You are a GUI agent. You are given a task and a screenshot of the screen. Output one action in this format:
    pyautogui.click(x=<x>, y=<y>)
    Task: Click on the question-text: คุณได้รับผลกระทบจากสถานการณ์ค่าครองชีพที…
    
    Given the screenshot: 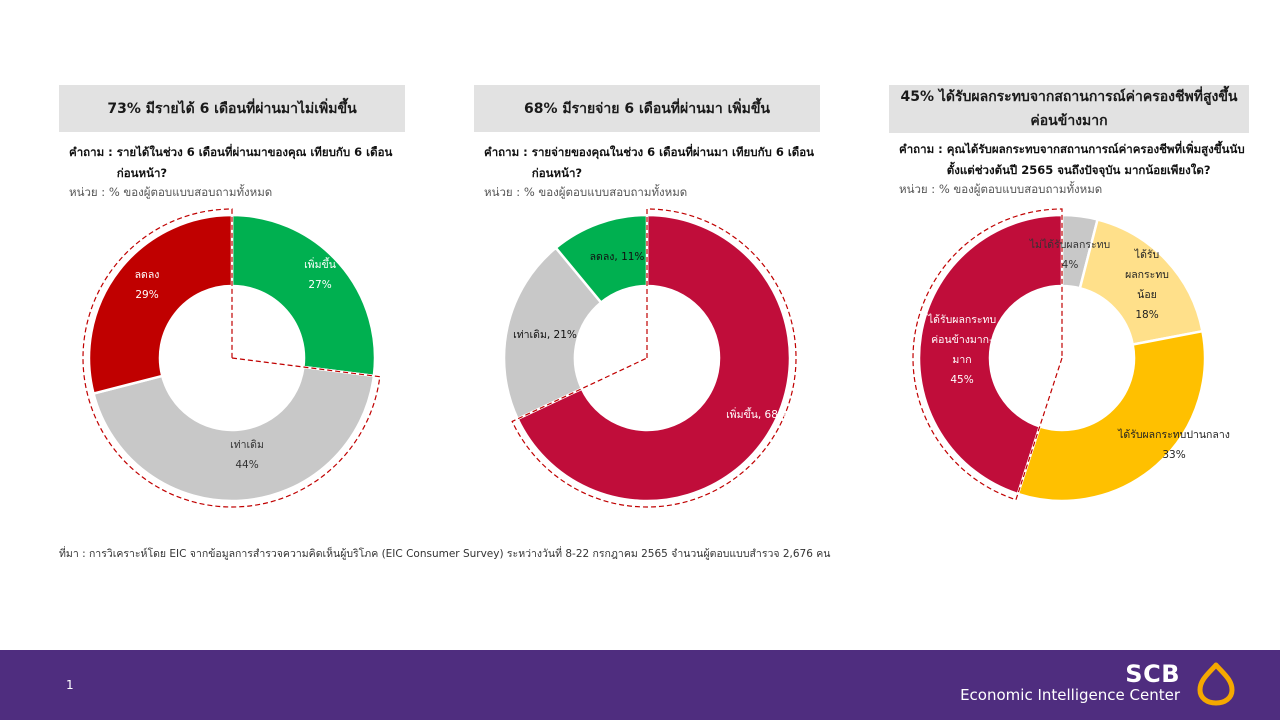 What is the action you would take?
    pyautogui.click(x=1095, y=159)
    